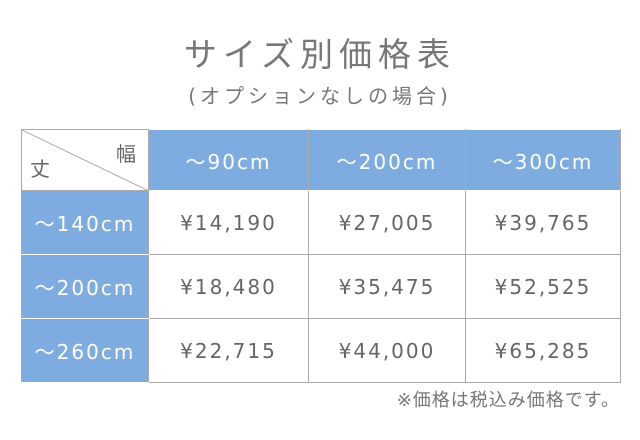 The height and width of the screenshot is (440, 640). Describe the element at coordinates (387, 222) in the screenshot. I see `price-cell: ¥27,005` at that location.